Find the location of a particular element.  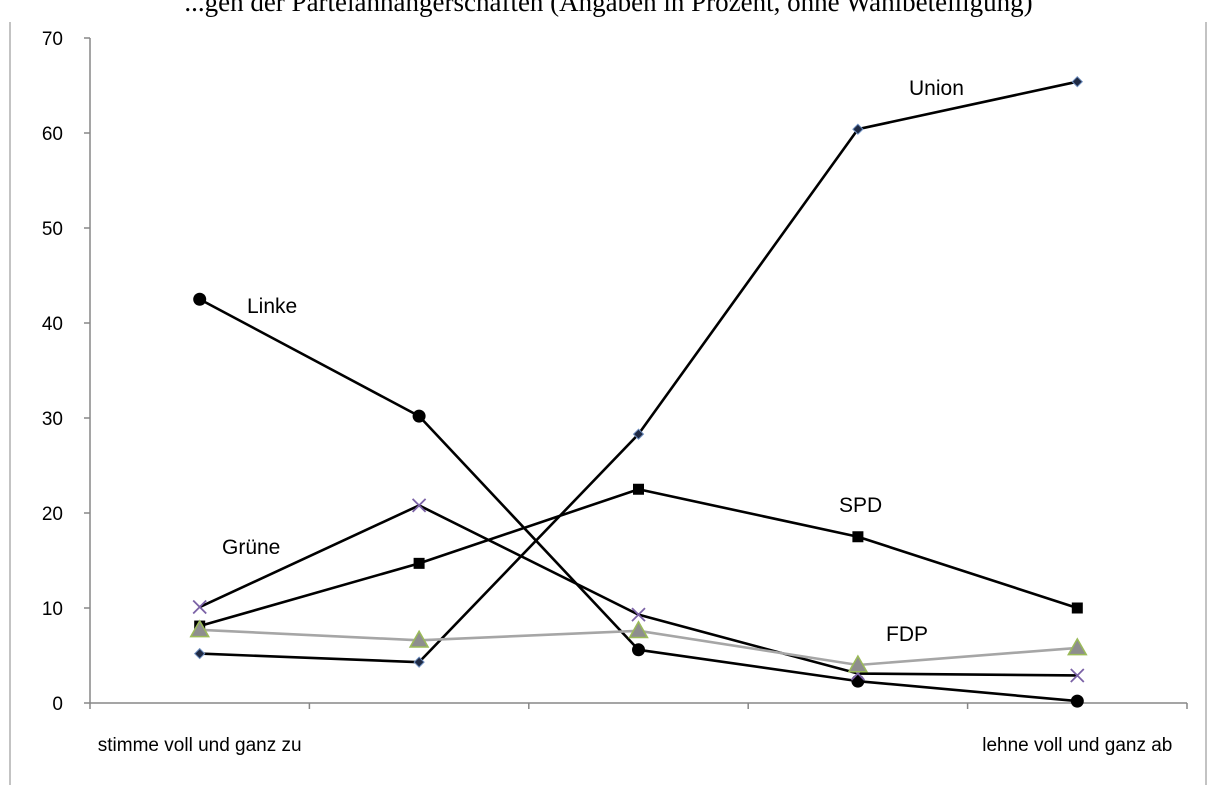

data-point-spd: SPD: 22.5 is located at coordinates (638, 489).